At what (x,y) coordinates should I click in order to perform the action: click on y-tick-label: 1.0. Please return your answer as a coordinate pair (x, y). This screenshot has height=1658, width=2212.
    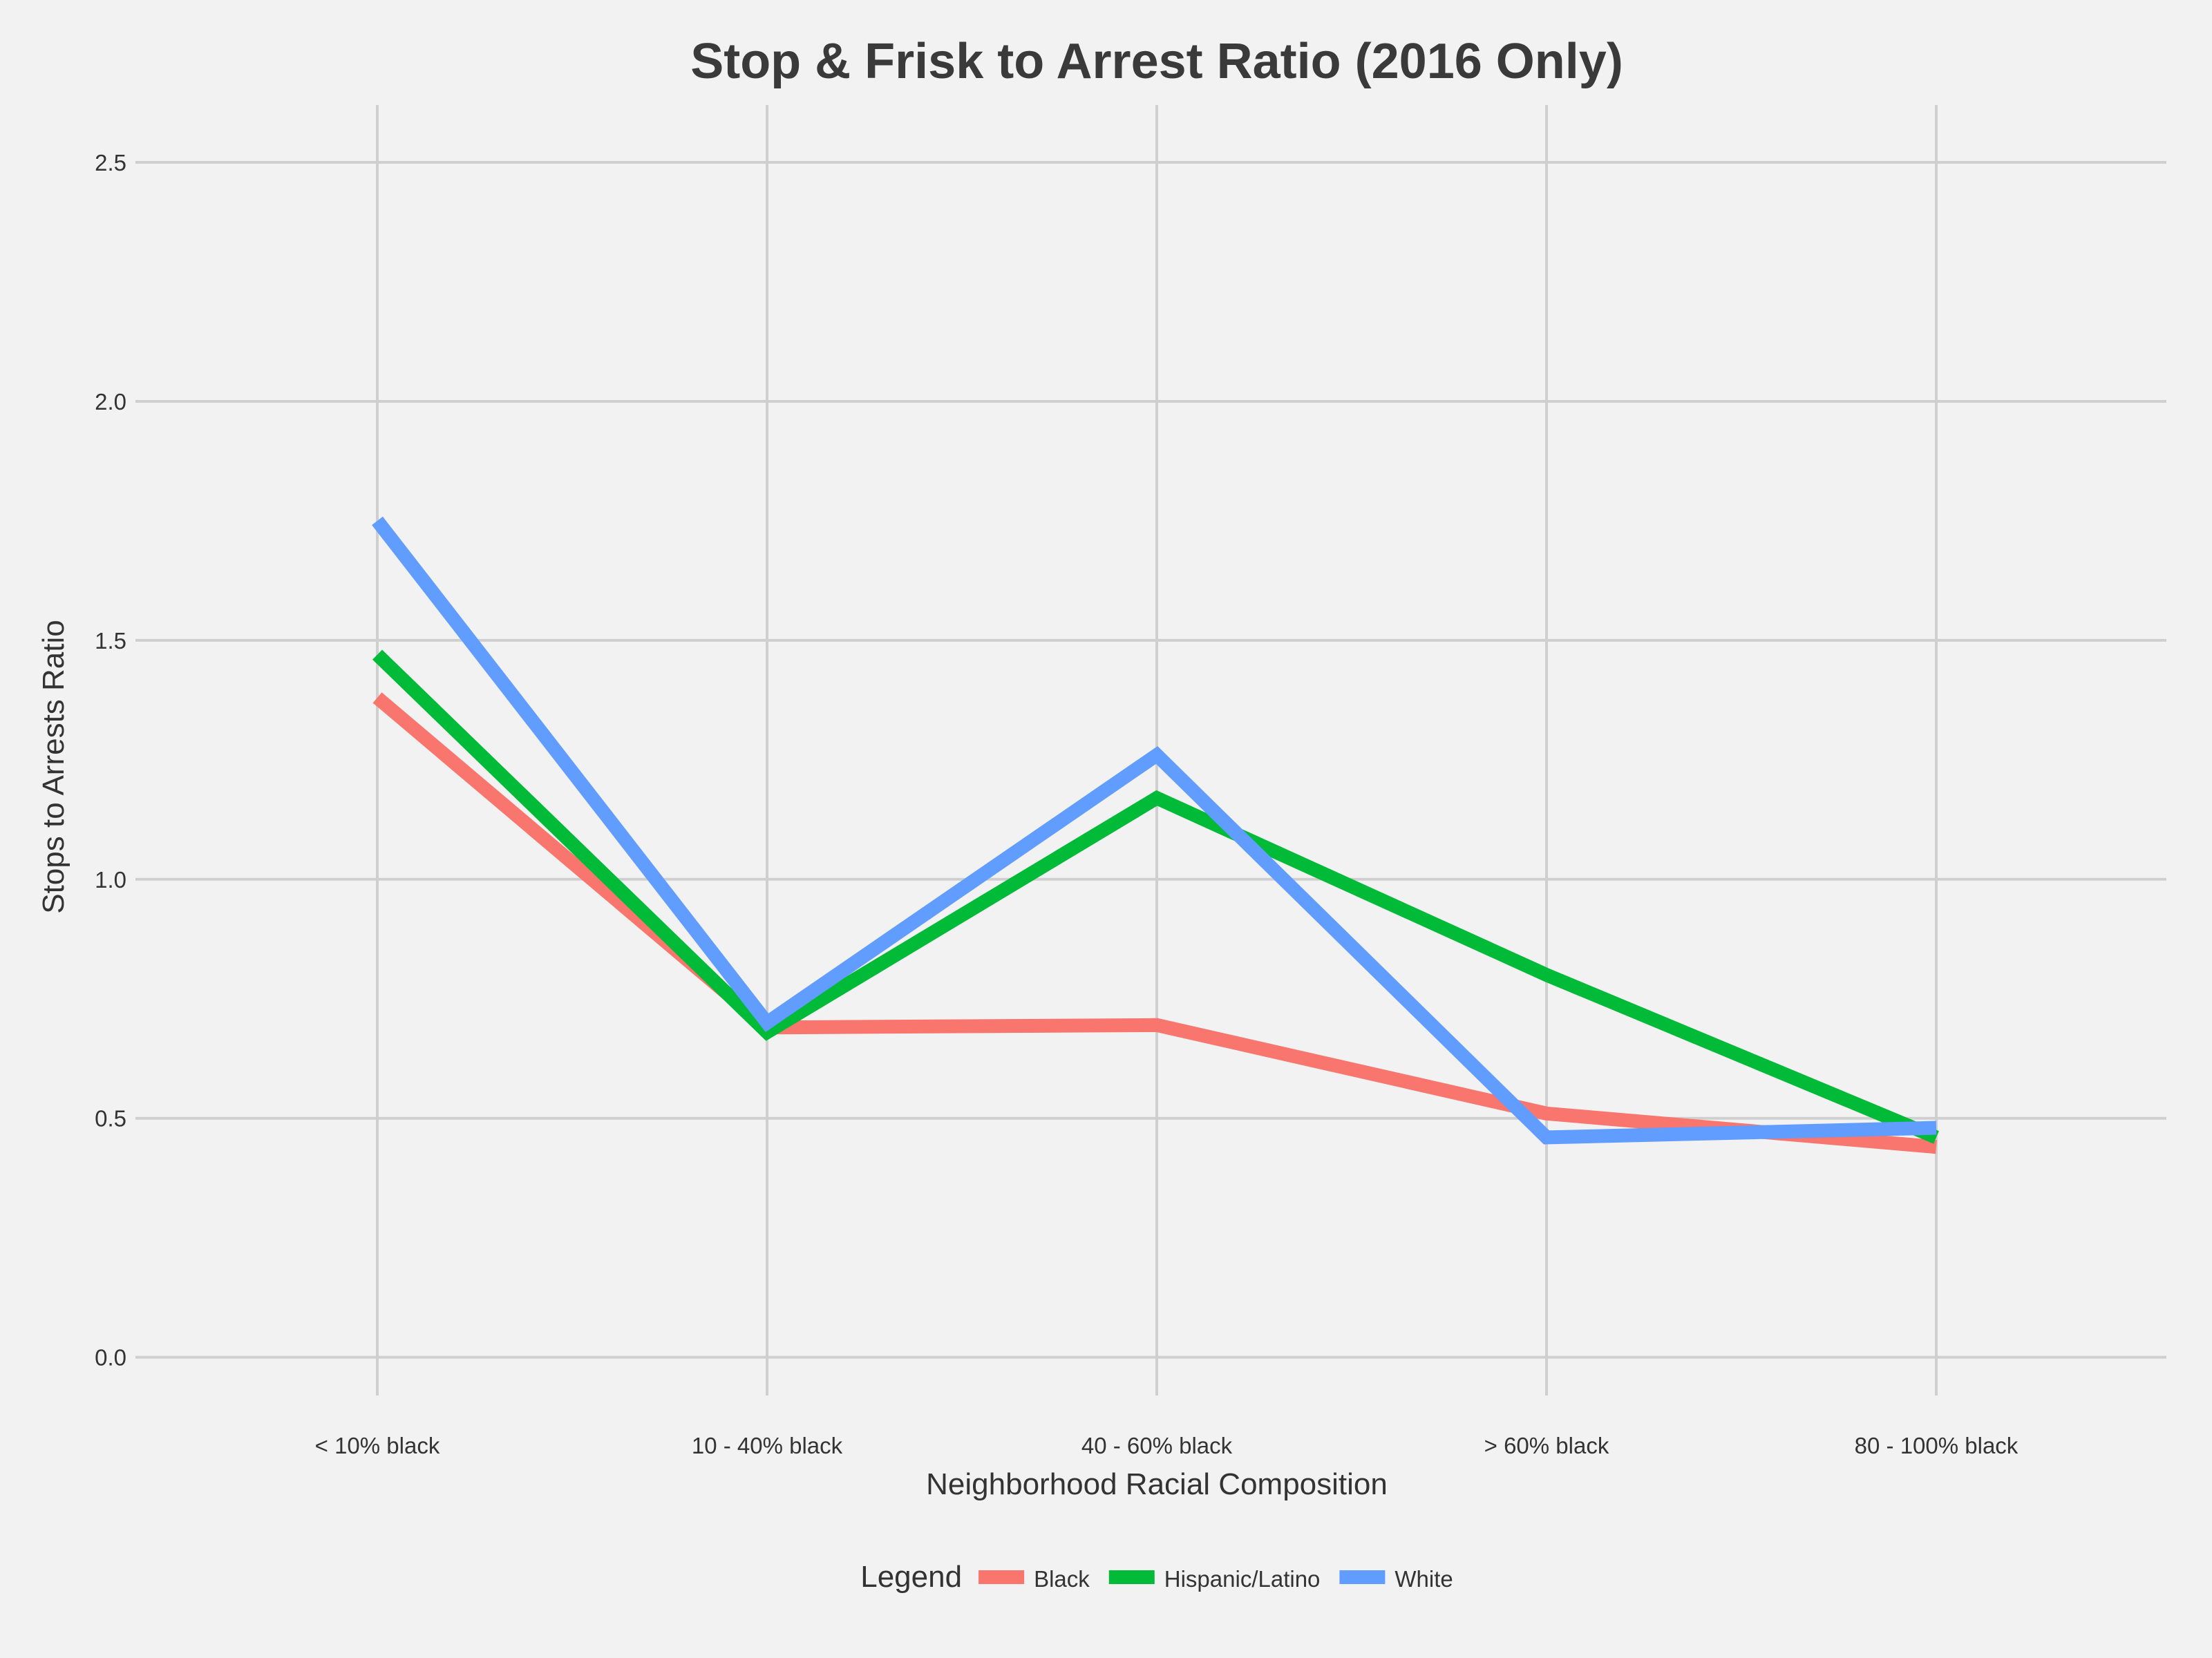
    Looking at the image, I should click on (110, 880).